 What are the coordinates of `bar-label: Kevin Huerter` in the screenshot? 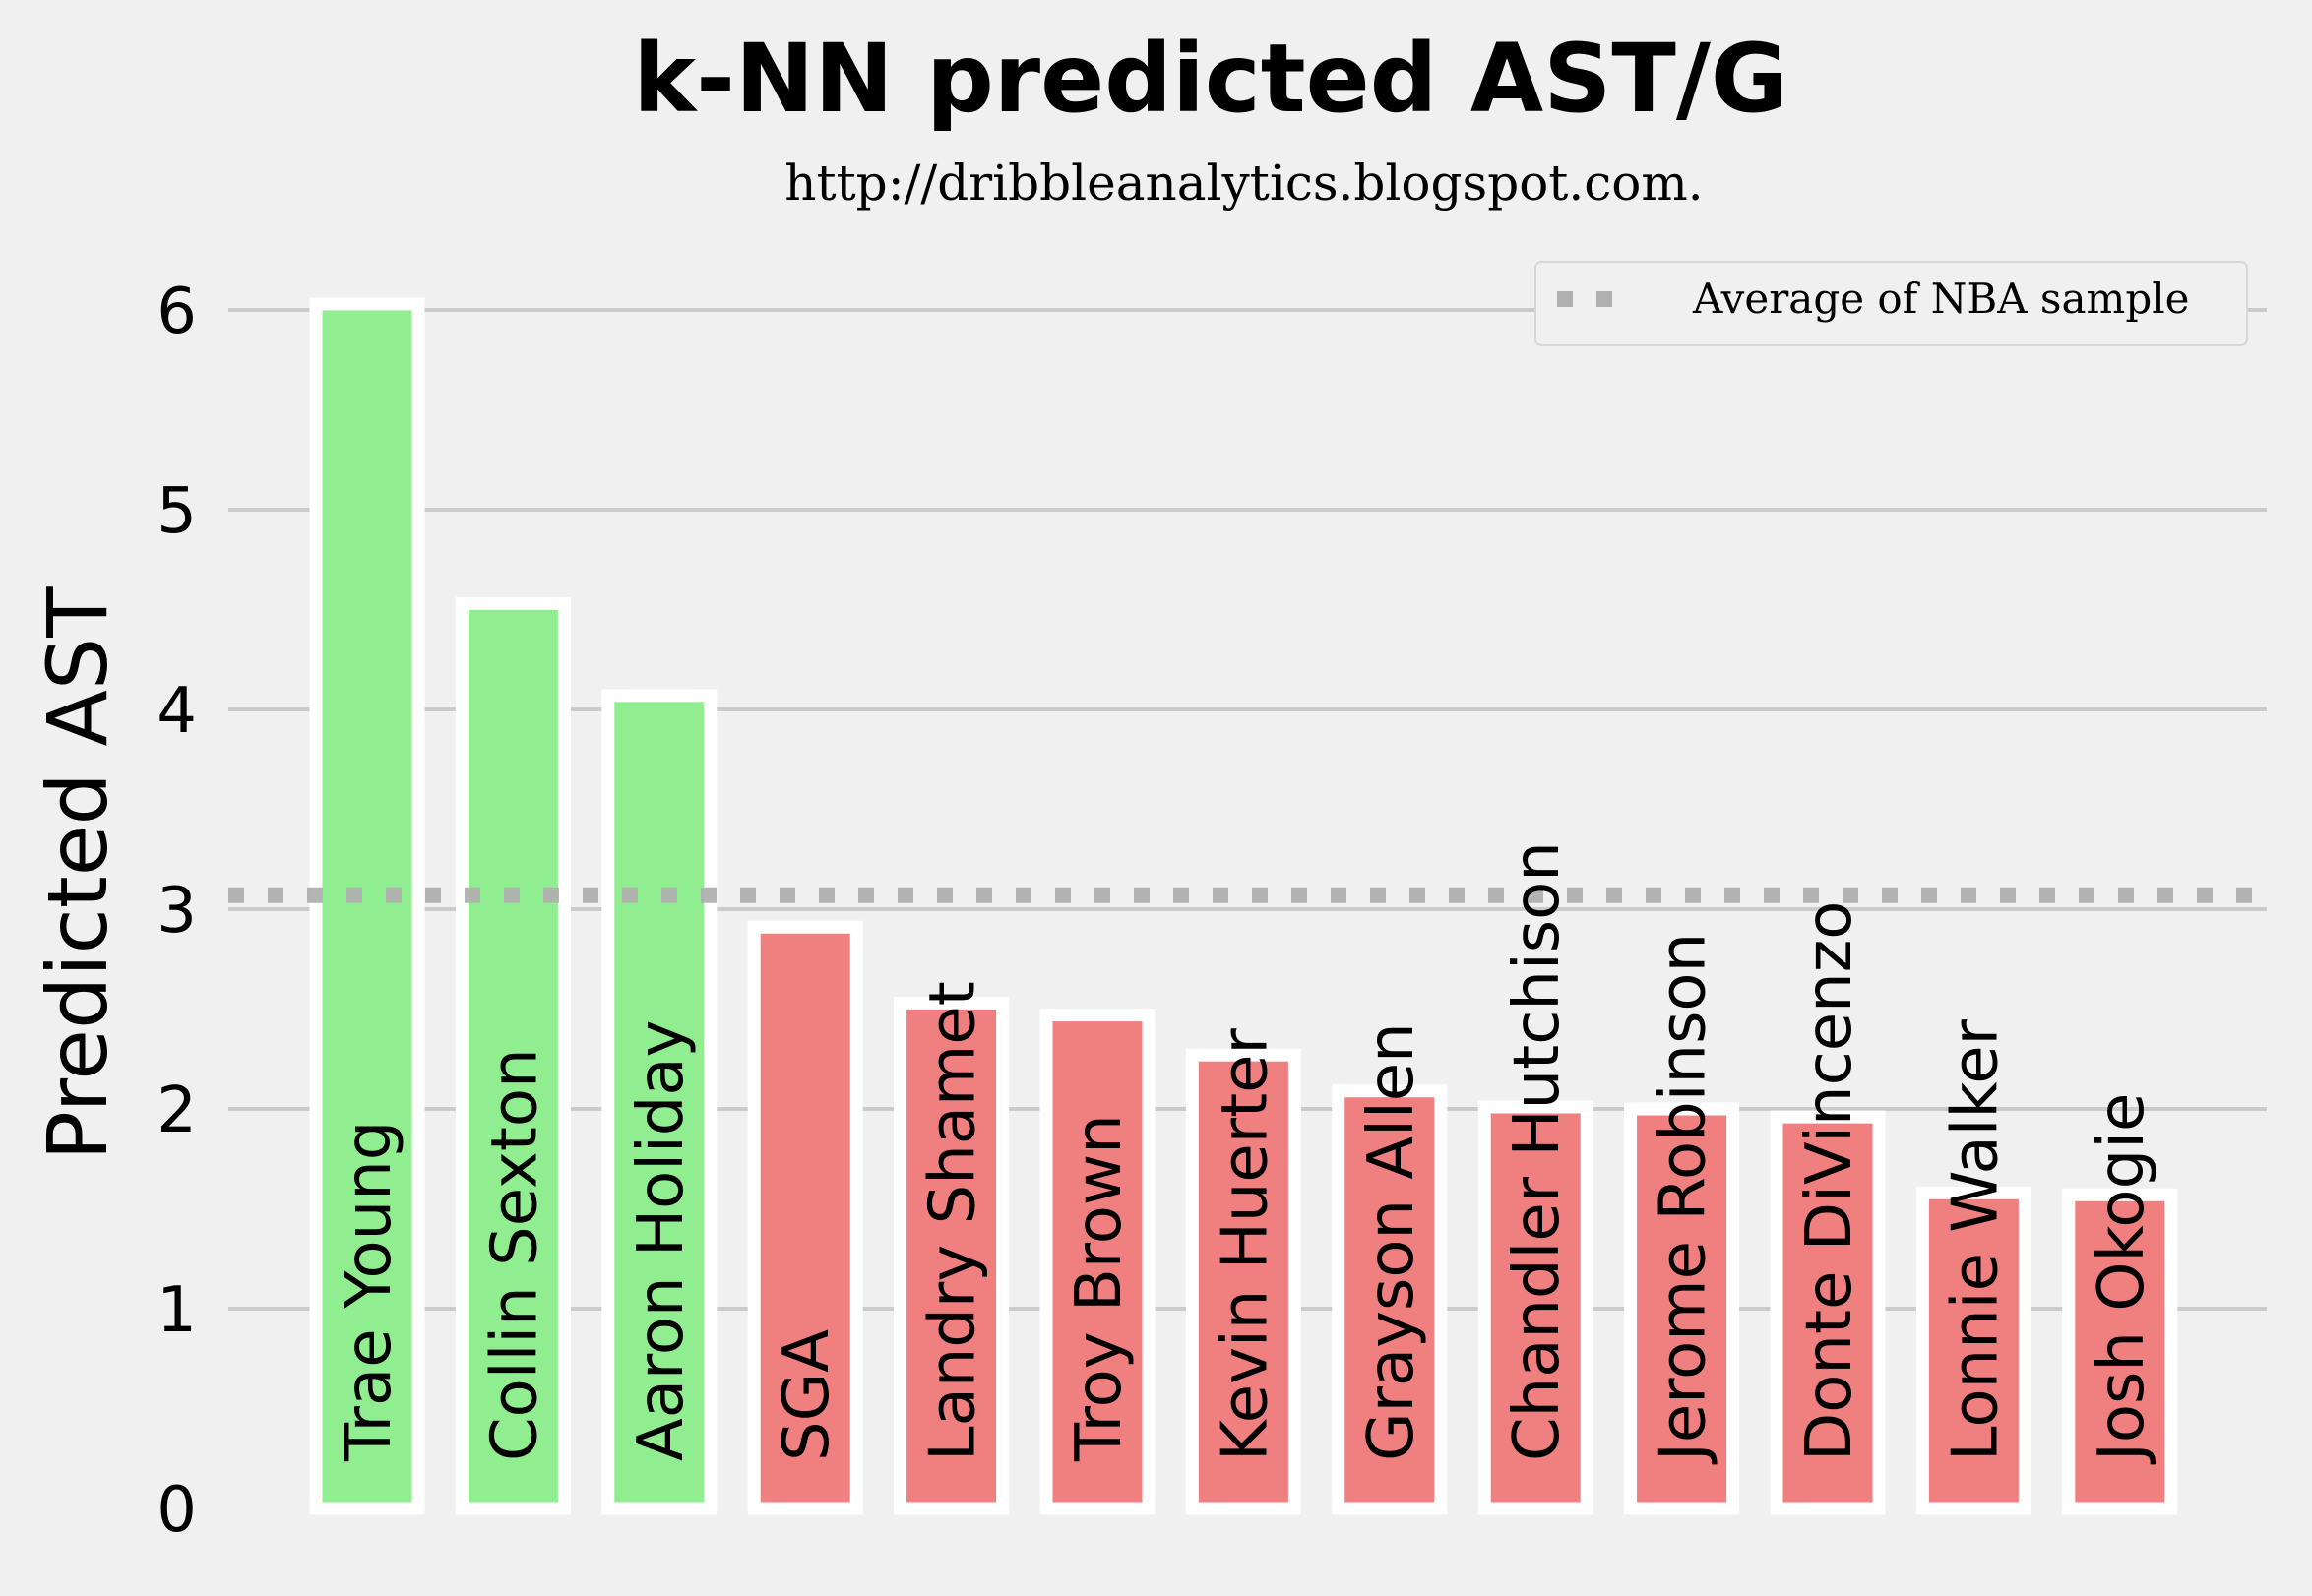 It's located at (1245, 1244).